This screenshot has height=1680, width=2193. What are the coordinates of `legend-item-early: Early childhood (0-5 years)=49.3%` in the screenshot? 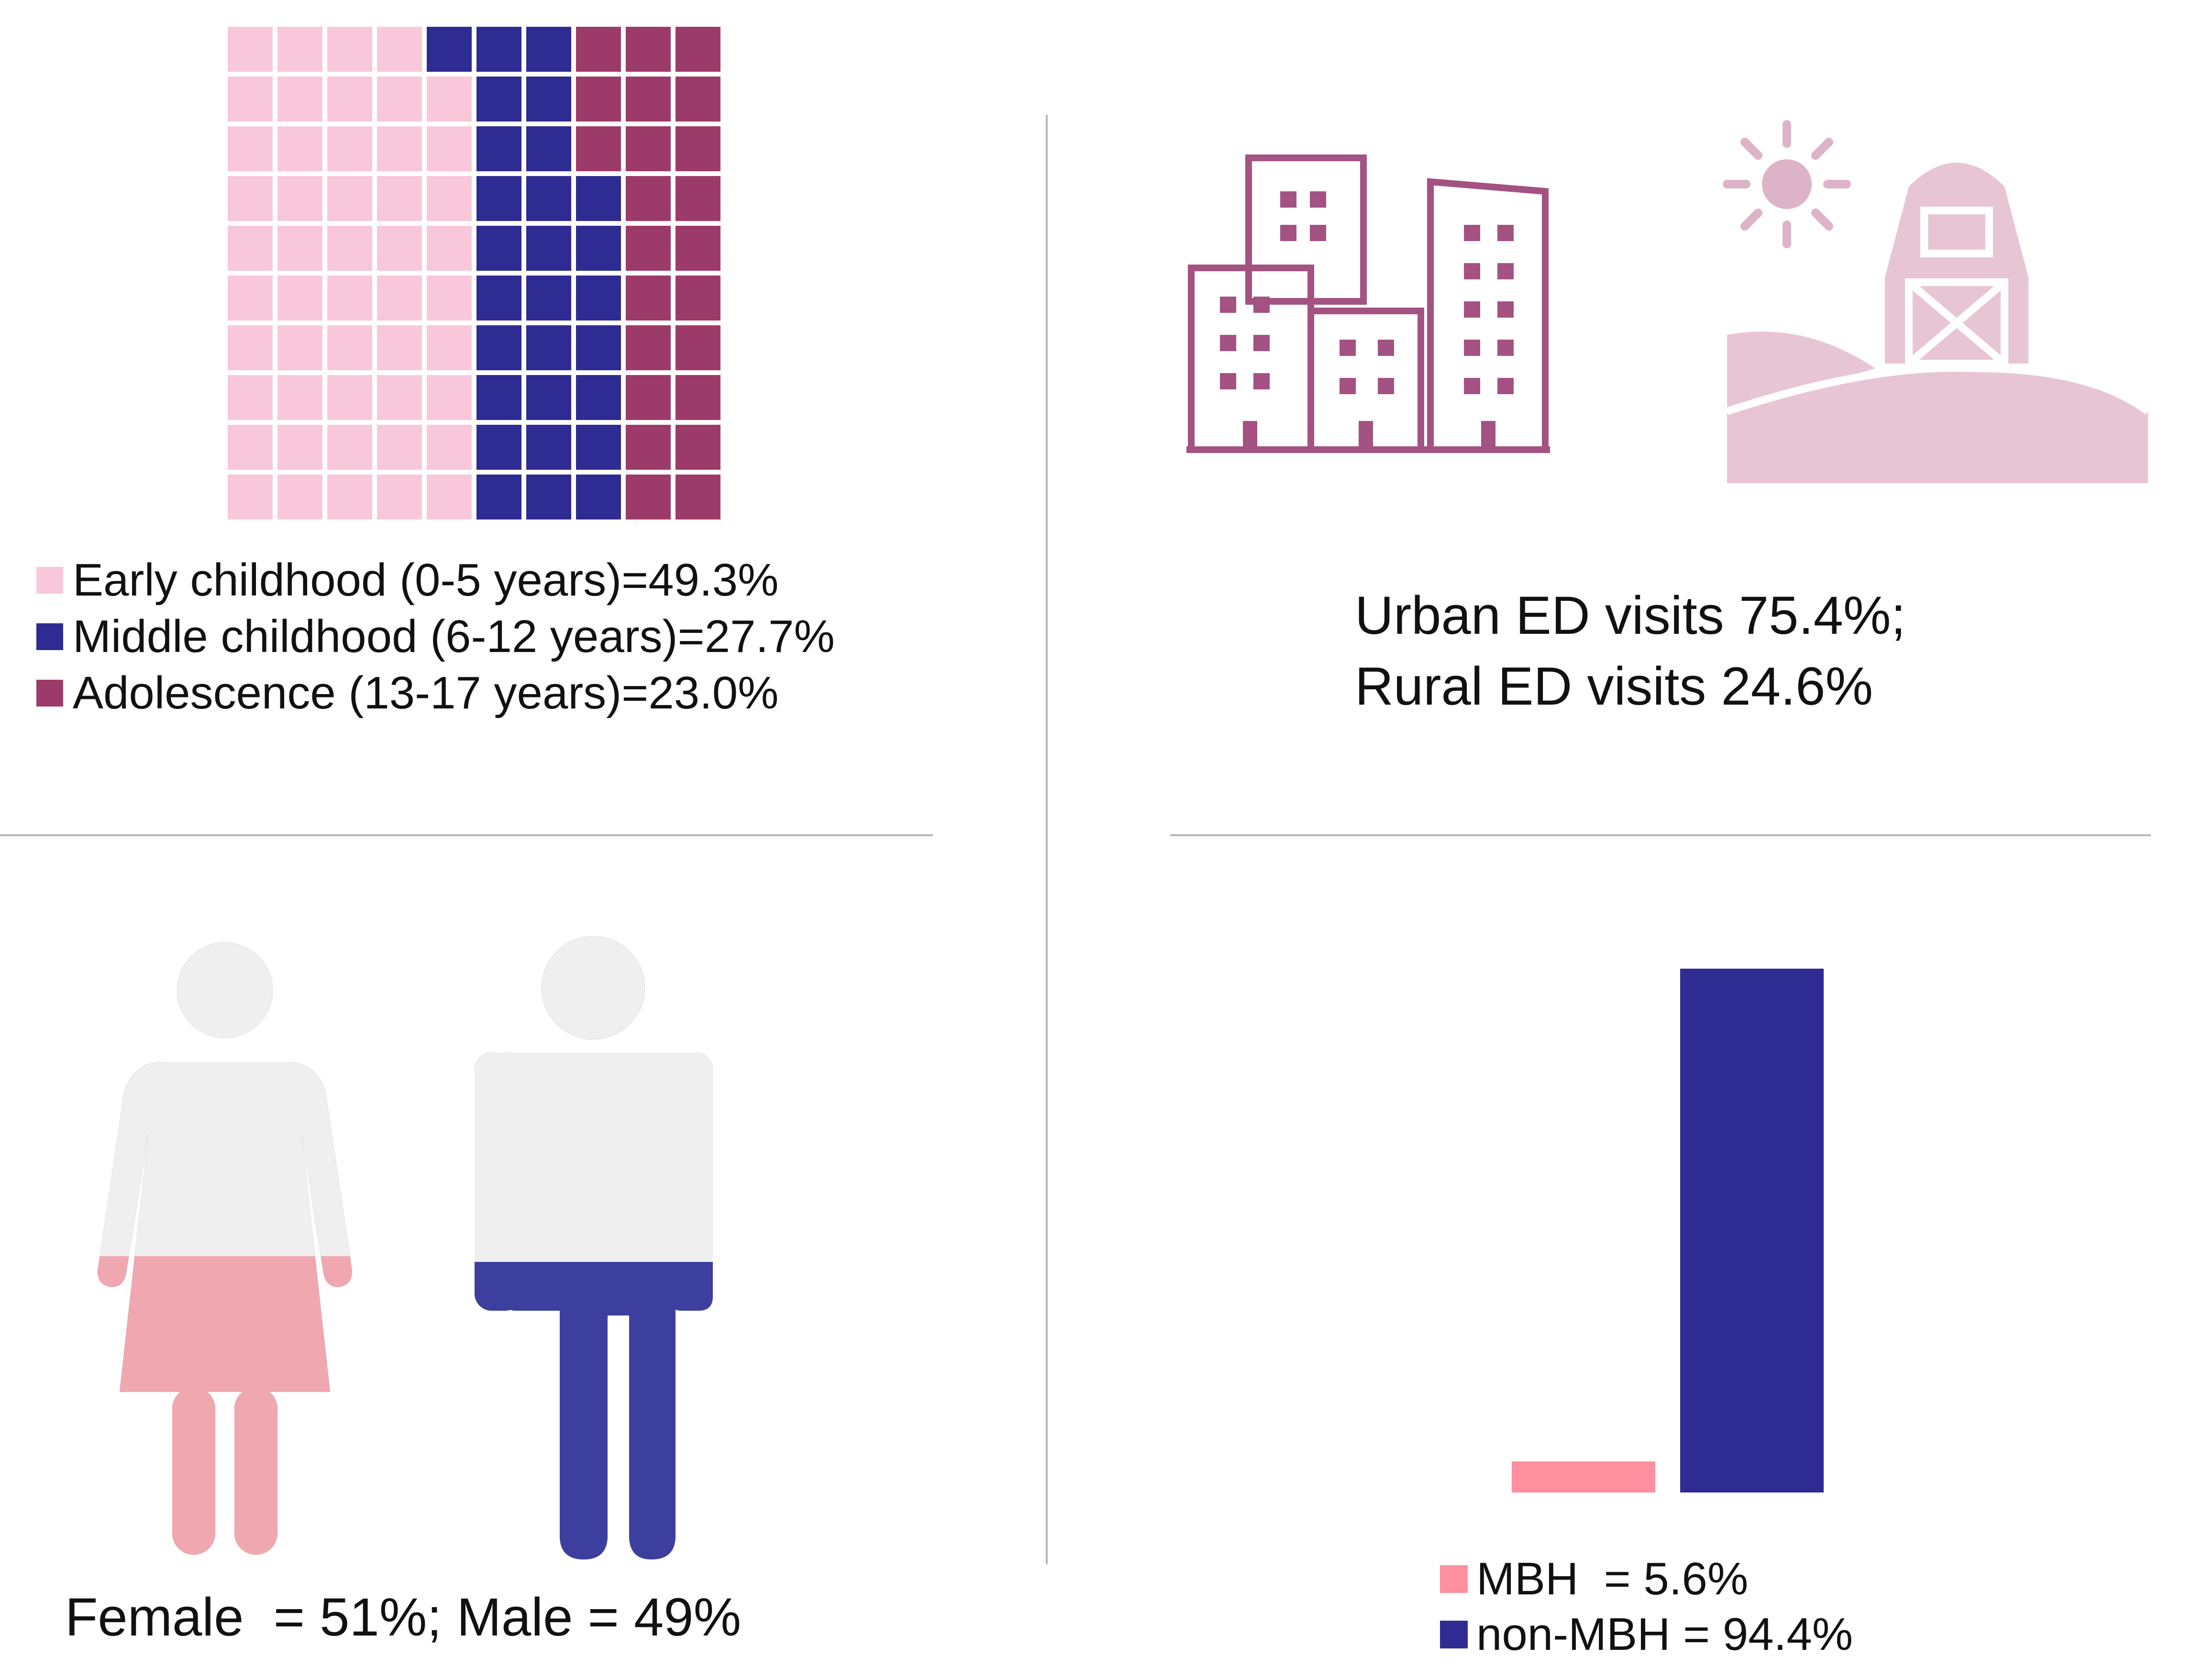 It's located at (407, 581).